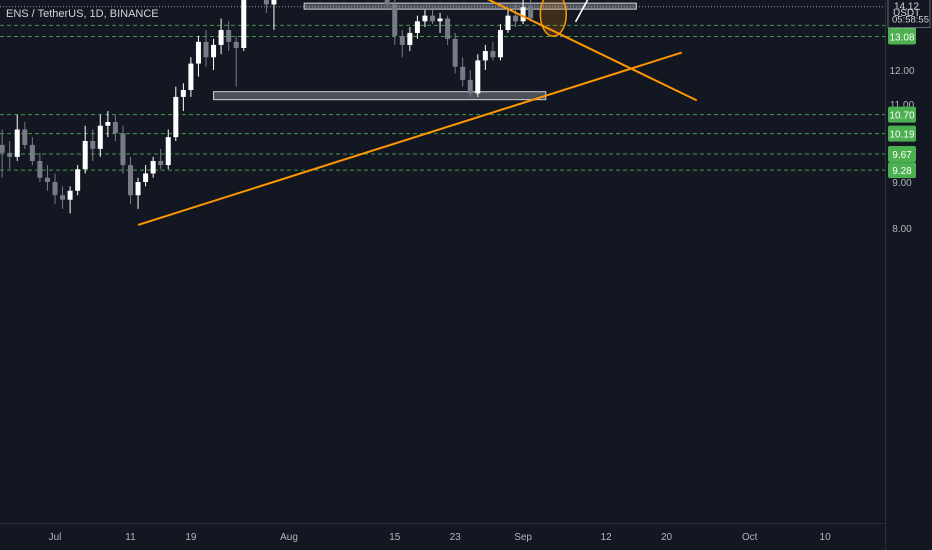 This screenshot has height=550, width=932. Describe the element at coordinates (750, 537) in the screenshot. I see `x-tick-label-9: Oct` at that location.